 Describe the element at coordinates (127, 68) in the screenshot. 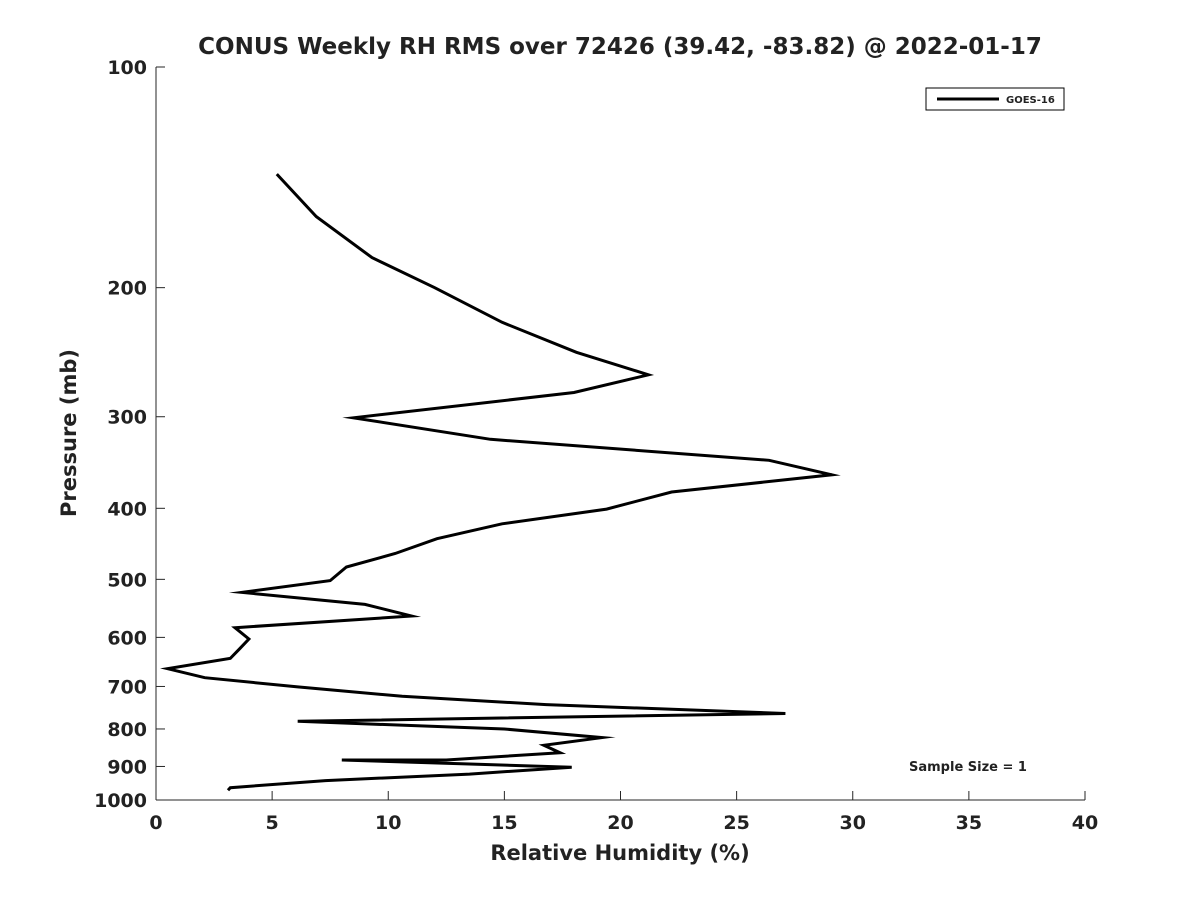

I see `y-tick-label: 100` at that location.